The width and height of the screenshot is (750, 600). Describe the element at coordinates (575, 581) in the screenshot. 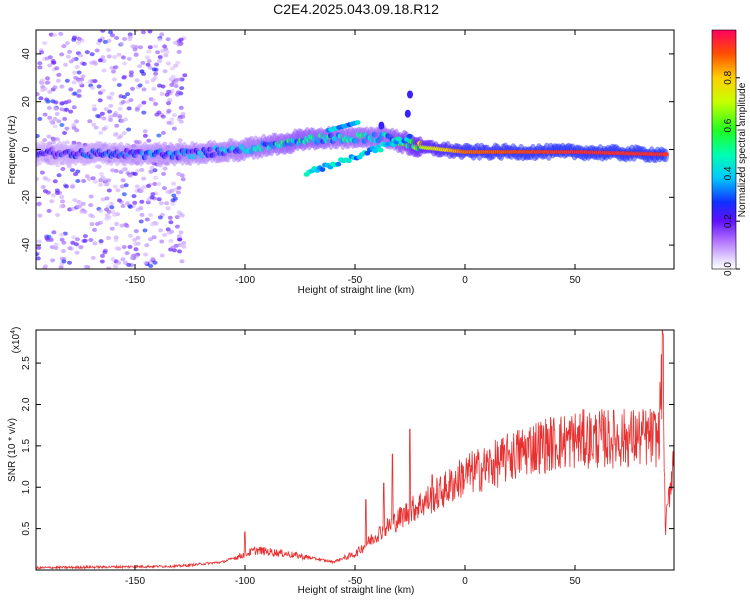

I see `x-tick-label: 50` at that location.